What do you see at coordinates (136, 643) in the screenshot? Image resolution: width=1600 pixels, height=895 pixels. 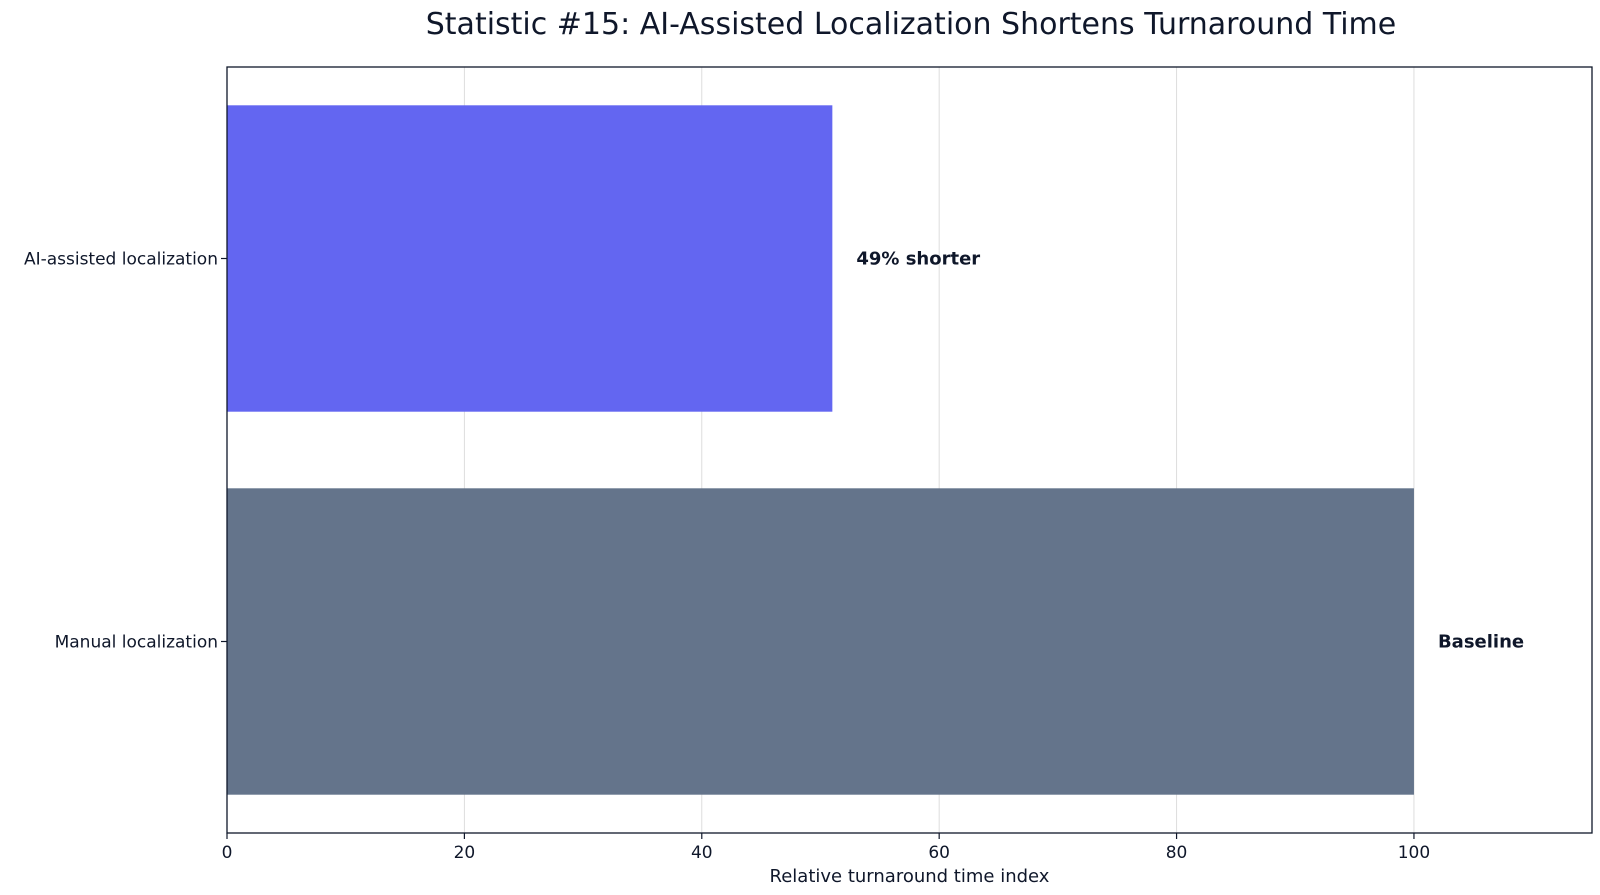 I see `y-tick-label: Manual localization` at bounding box center [136, 643].